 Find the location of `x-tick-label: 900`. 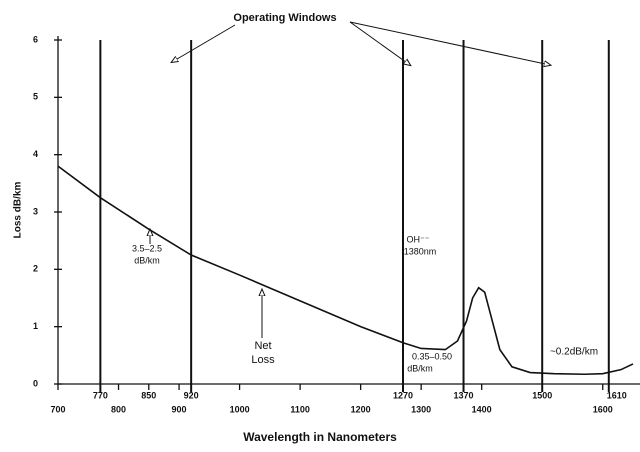

x-tick-label: 900 is located at coordinates (179, 409).